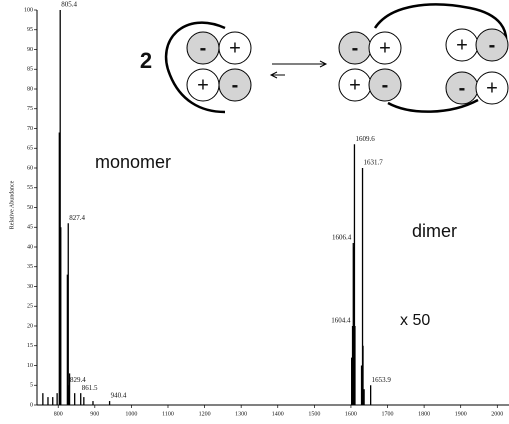  Describe the element at coordinates (168, 414) in the screenshot. I see `x-tick-label: 1100` at that location.